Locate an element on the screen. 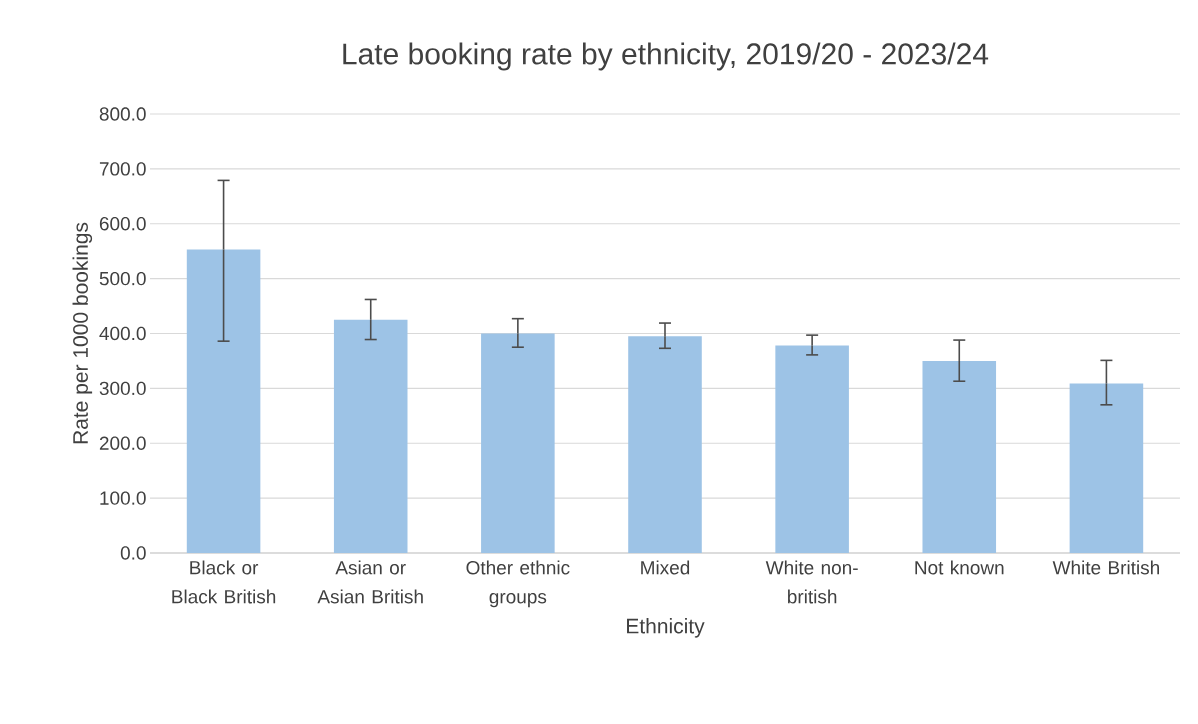  y-tick-label: 100.0 is located at coordinates (123, 498).